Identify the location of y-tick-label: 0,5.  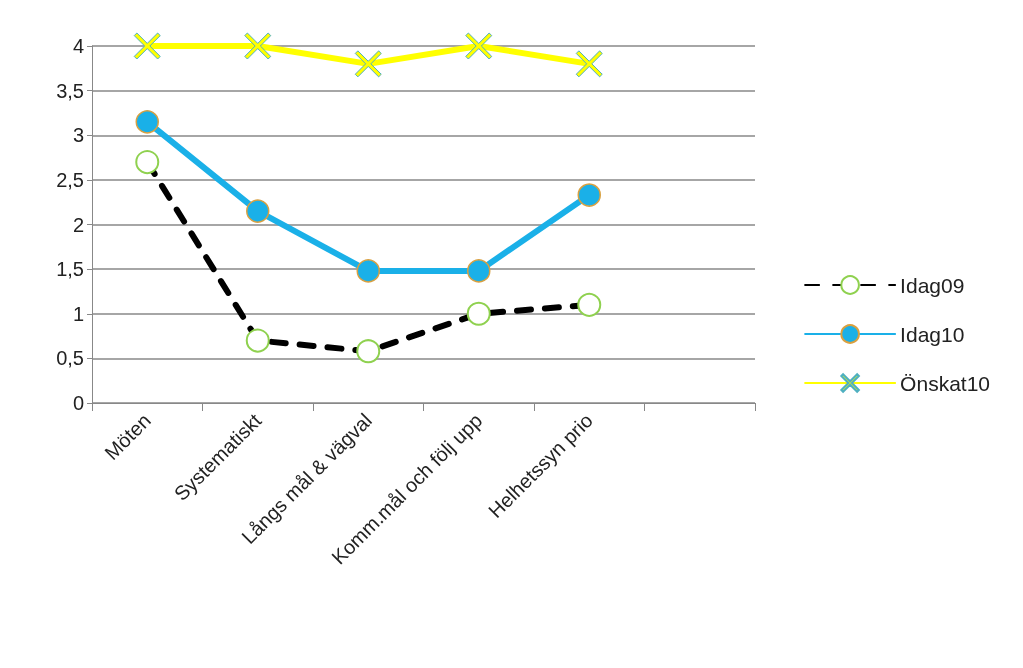
(70, 358).